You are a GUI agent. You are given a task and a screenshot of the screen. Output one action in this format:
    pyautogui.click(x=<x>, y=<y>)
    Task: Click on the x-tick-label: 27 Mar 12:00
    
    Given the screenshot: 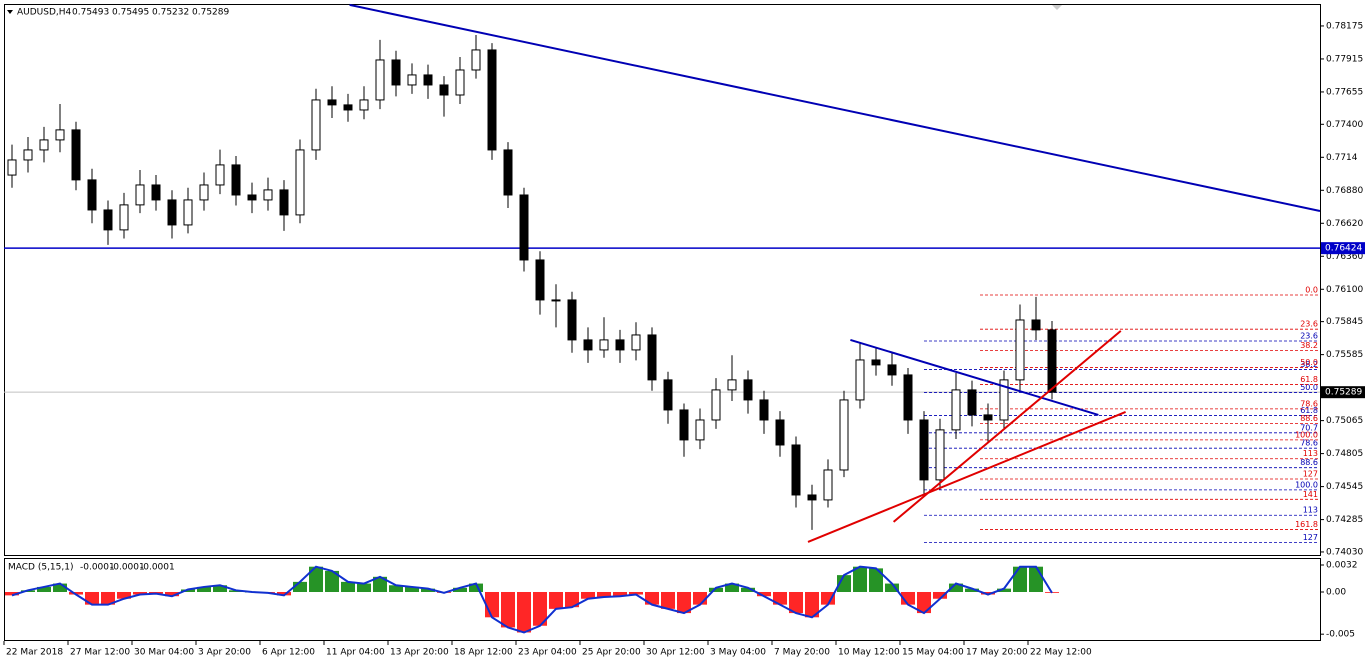 What is the action you would take?
    pyautogui.click(x=100, y=653)
    